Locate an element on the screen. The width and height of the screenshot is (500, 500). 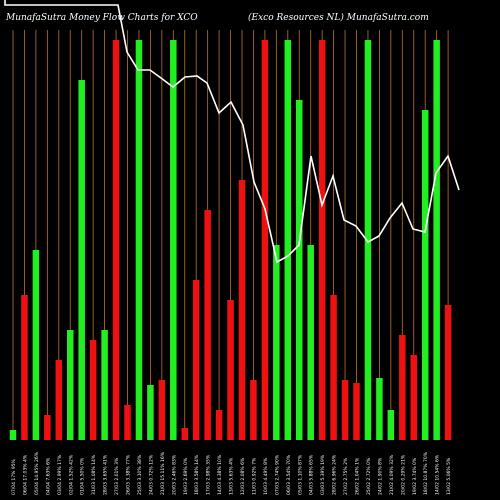
x-tick-label: 28/03 3.65% 41% is located at coordinates (106, 474).